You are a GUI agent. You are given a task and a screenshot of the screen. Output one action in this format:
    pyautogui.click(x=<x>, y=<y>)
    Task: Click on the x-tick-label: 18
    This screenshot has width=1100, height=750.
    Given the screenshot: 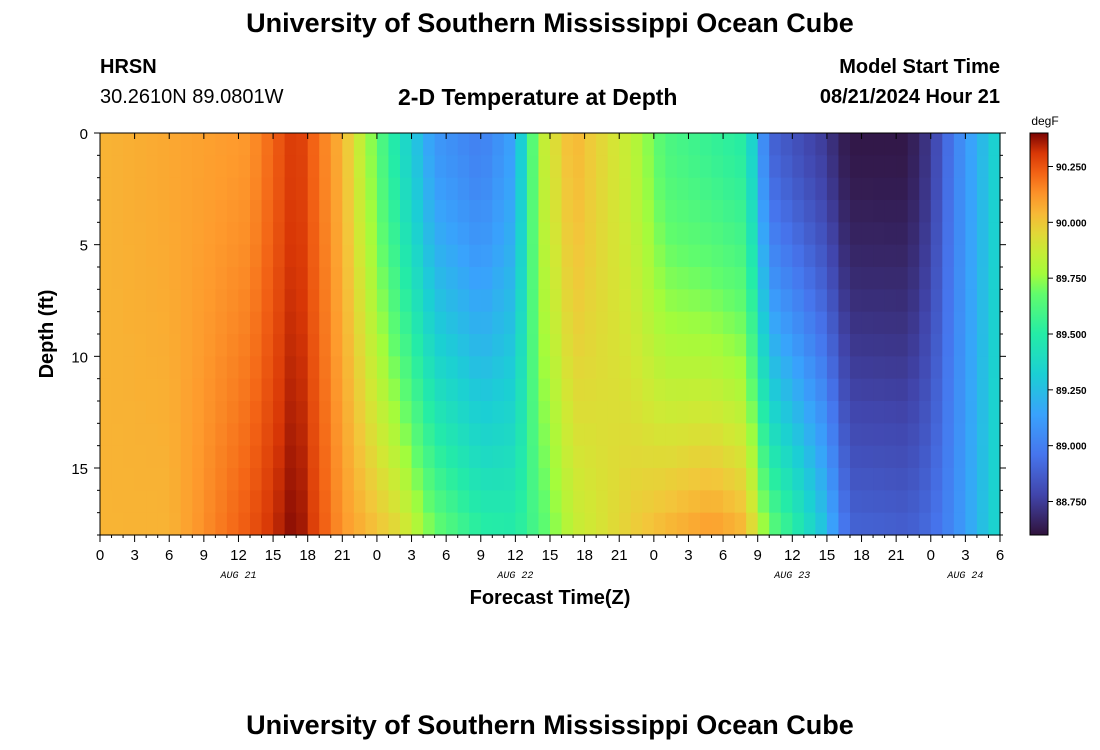 What is the action you would take?
    pyautogui.click(x=584, y=555)
    